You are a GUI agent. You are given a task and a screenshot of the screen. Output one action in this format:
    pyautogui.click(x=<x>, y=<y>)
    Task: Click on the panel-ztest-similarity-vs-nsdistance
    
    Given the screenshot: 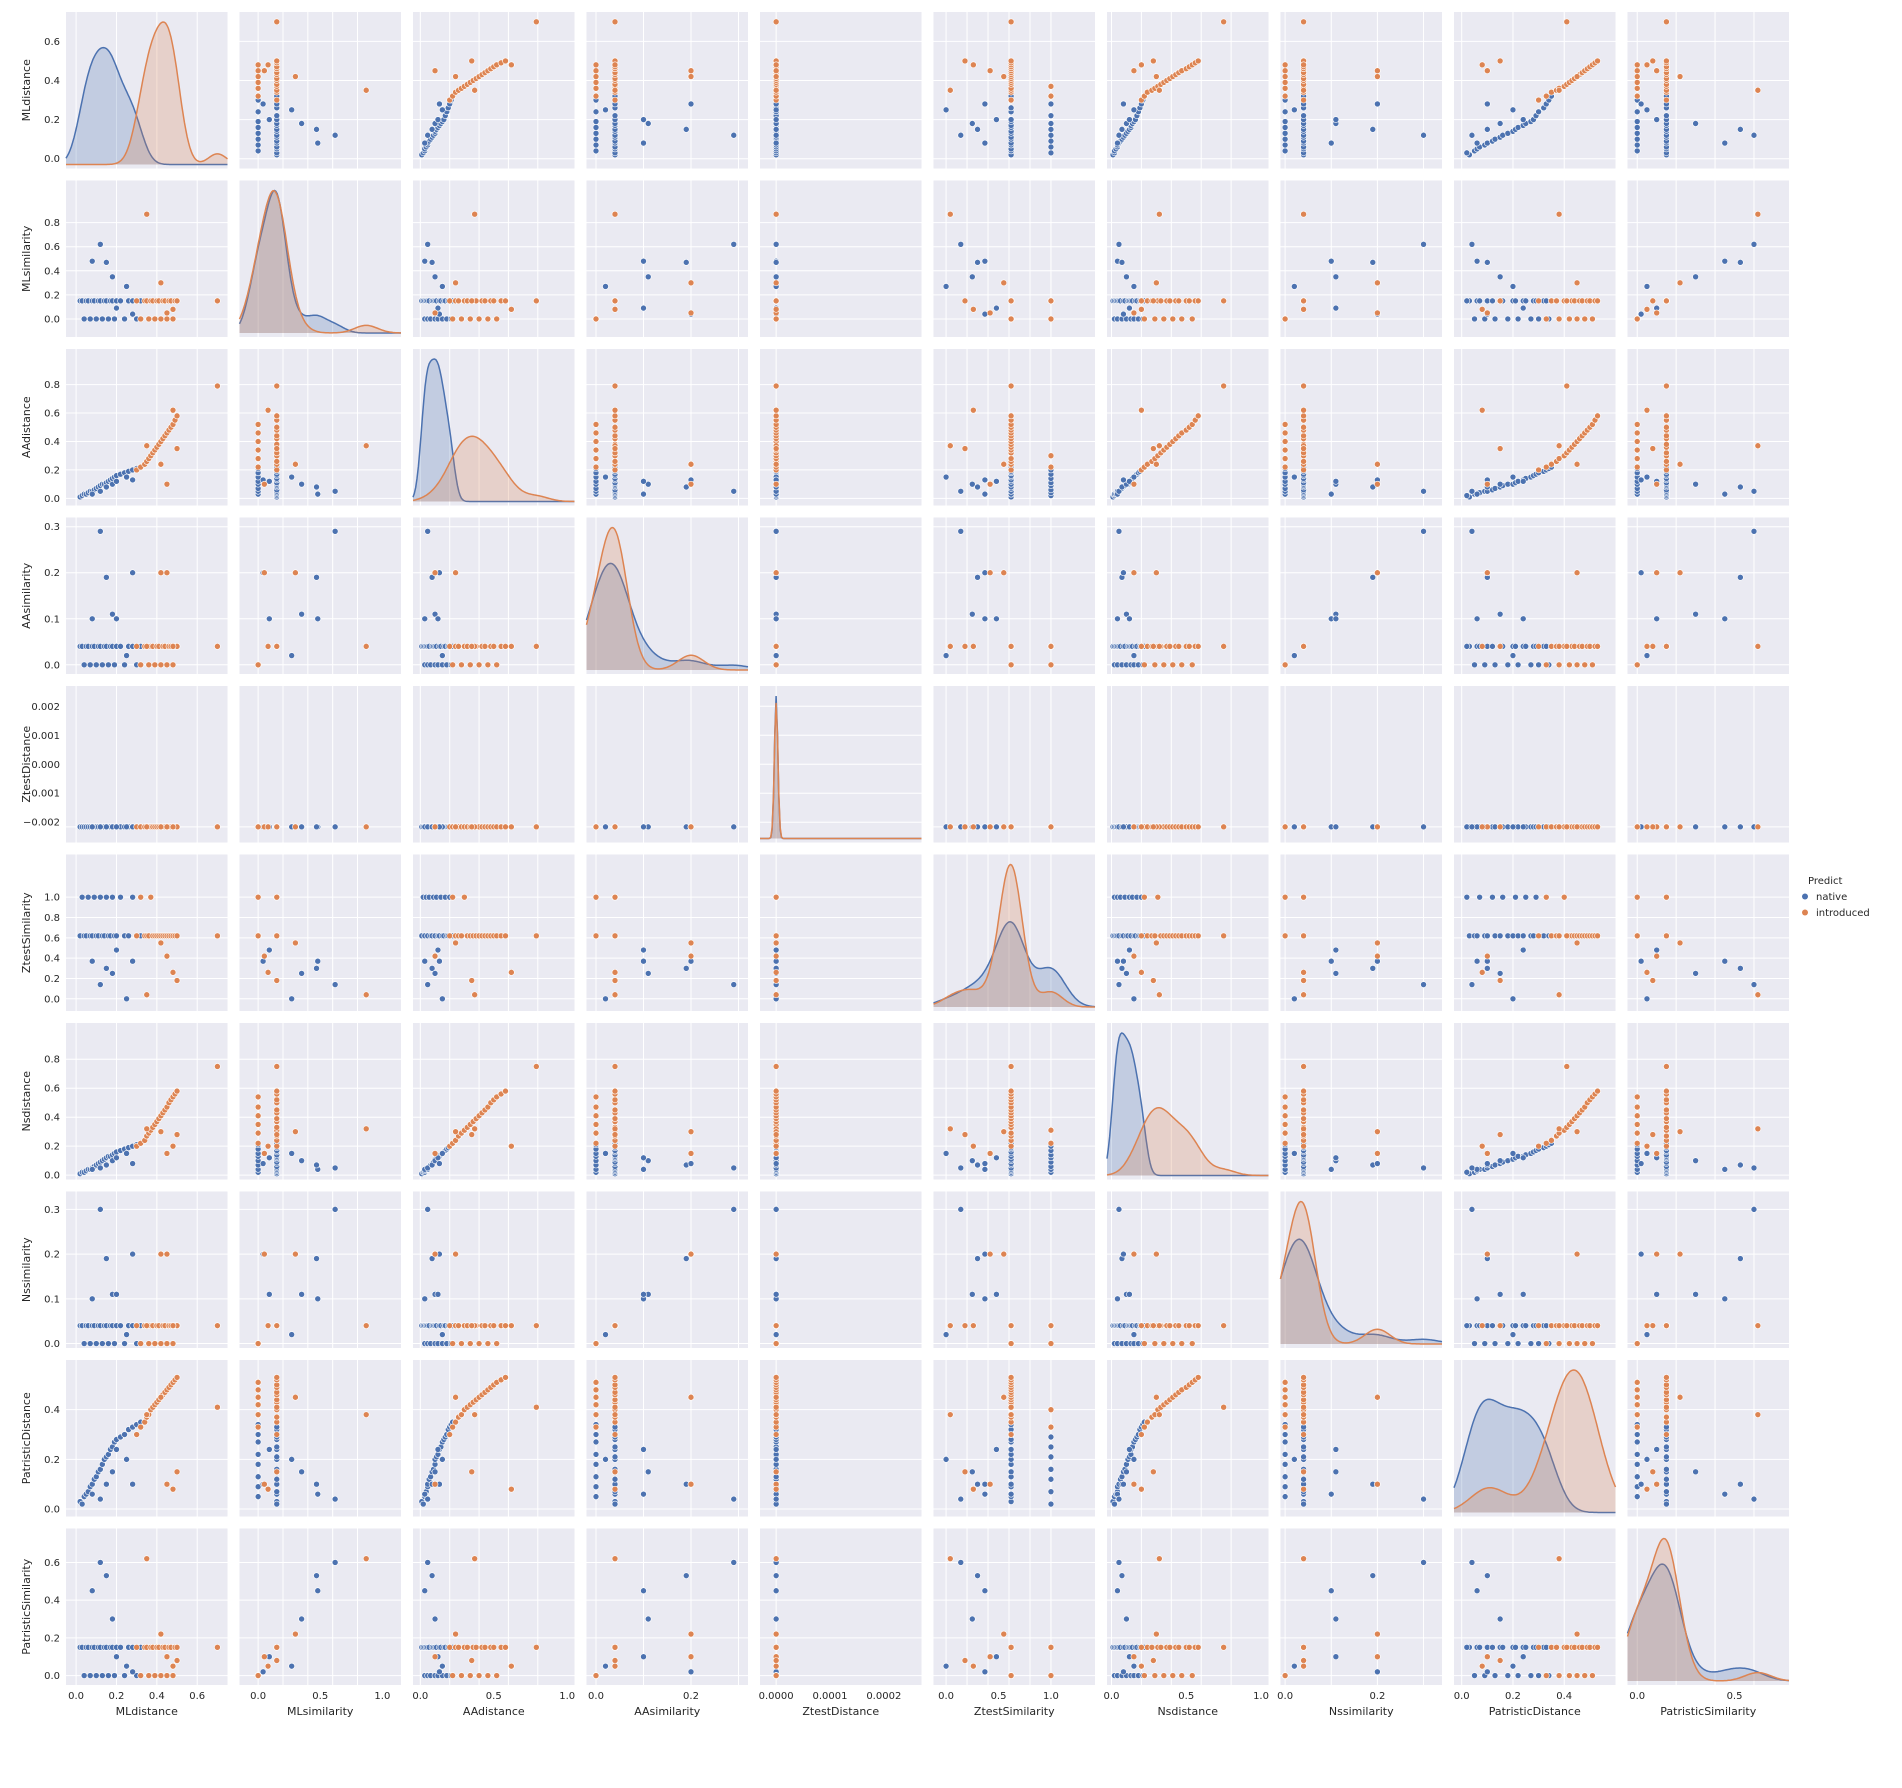 What is the action you would take?
    pyautogui.click(x=1188, y=932)
    